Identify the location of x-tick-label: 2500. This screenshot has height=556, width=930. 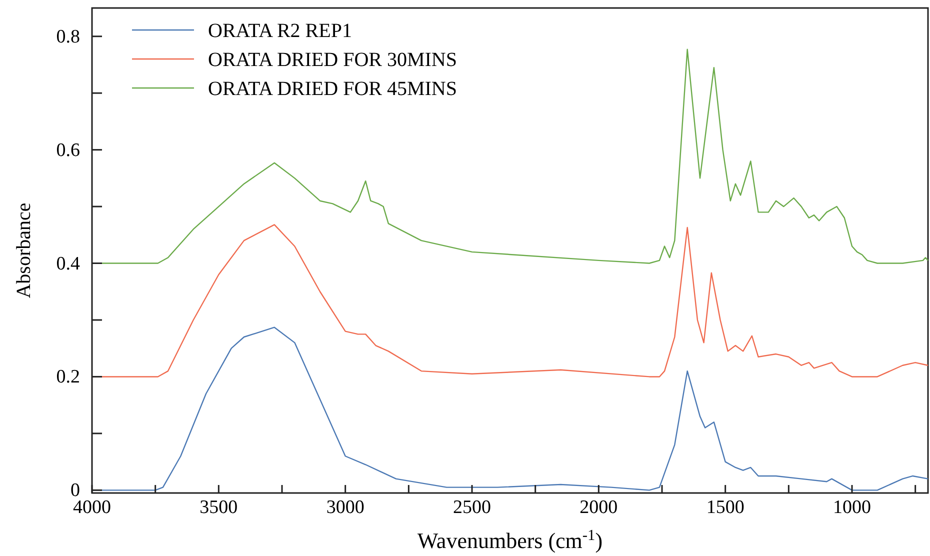
(472, 507).